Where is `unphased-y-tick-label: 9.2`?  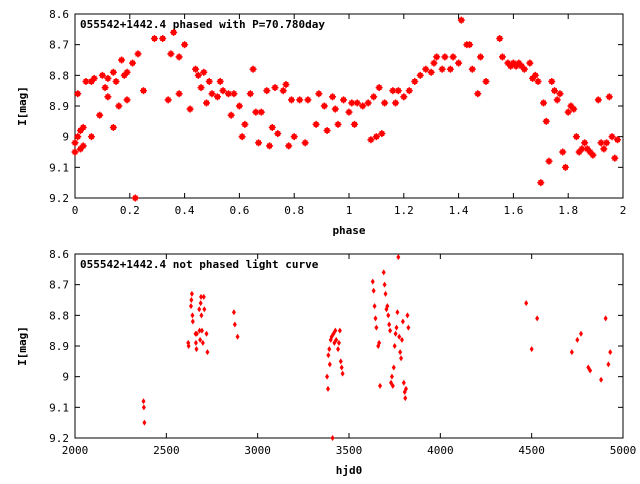 unphased-y-tick-label: 9.2 is located at coordinates (59, 438).